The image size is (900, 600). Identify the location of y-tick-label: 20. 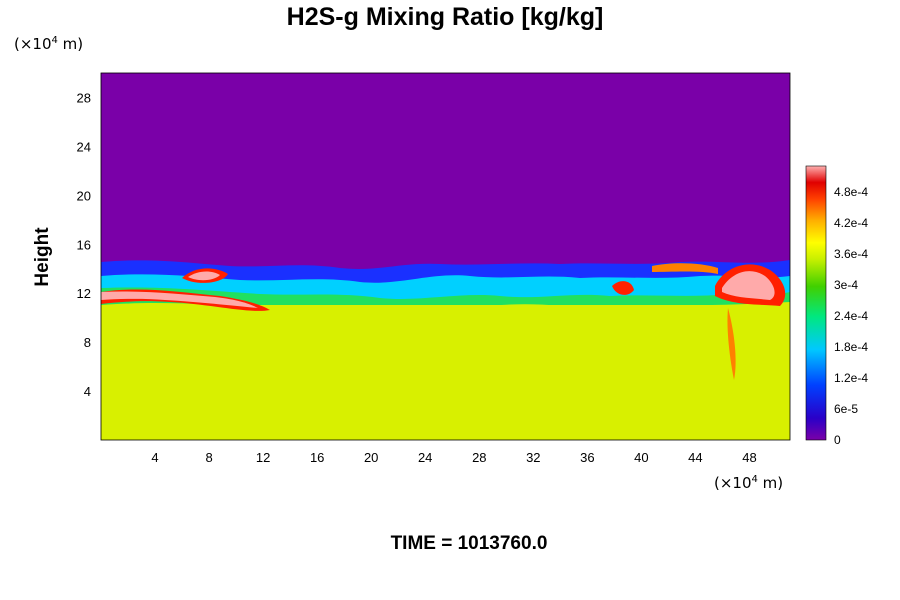
(84, 195).